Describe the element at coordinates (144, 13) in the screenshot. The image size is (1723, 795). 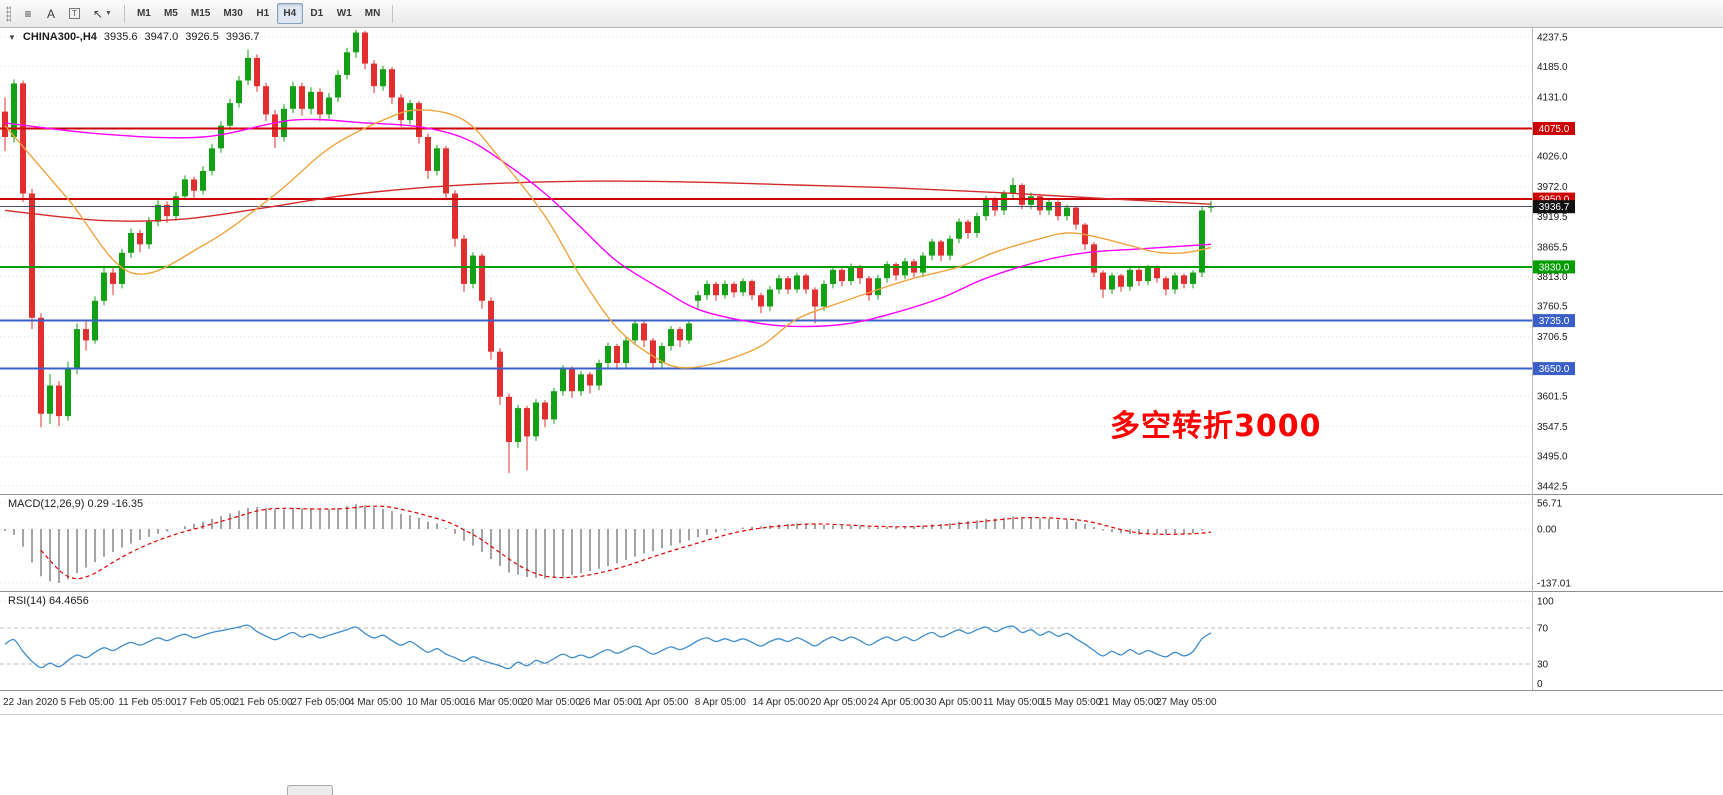
I see `timeframe-m1-button: M1` at that location.